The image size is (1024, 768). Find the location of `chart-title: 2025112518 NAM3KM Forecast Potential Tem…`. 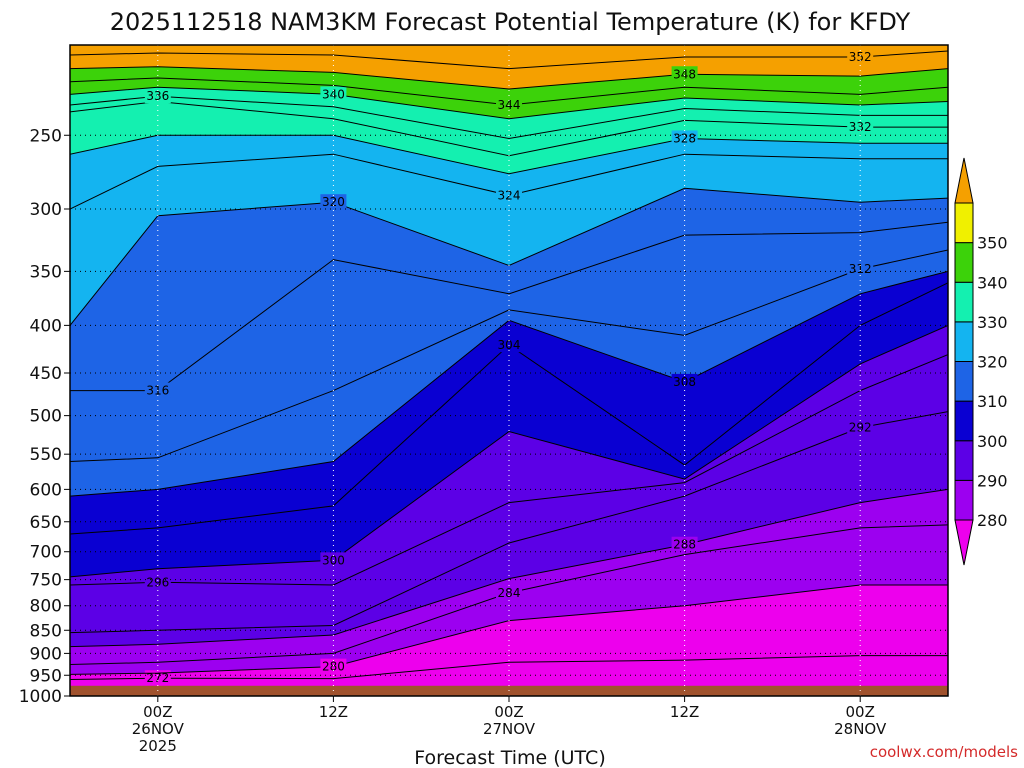

chart-title: 2025112518 NAM3KM Forecast Potential Tem… is located at coordinates (510, 22).